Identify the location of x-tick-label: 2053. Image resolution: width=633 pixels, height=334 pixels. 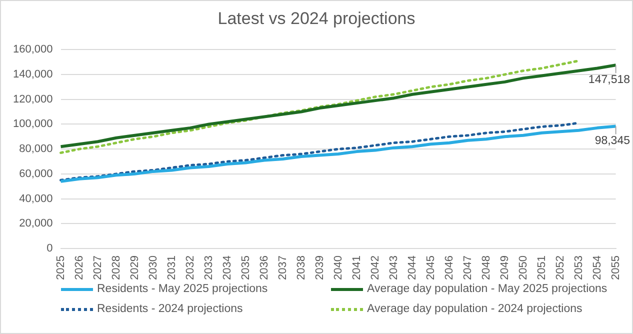
(578, 268).